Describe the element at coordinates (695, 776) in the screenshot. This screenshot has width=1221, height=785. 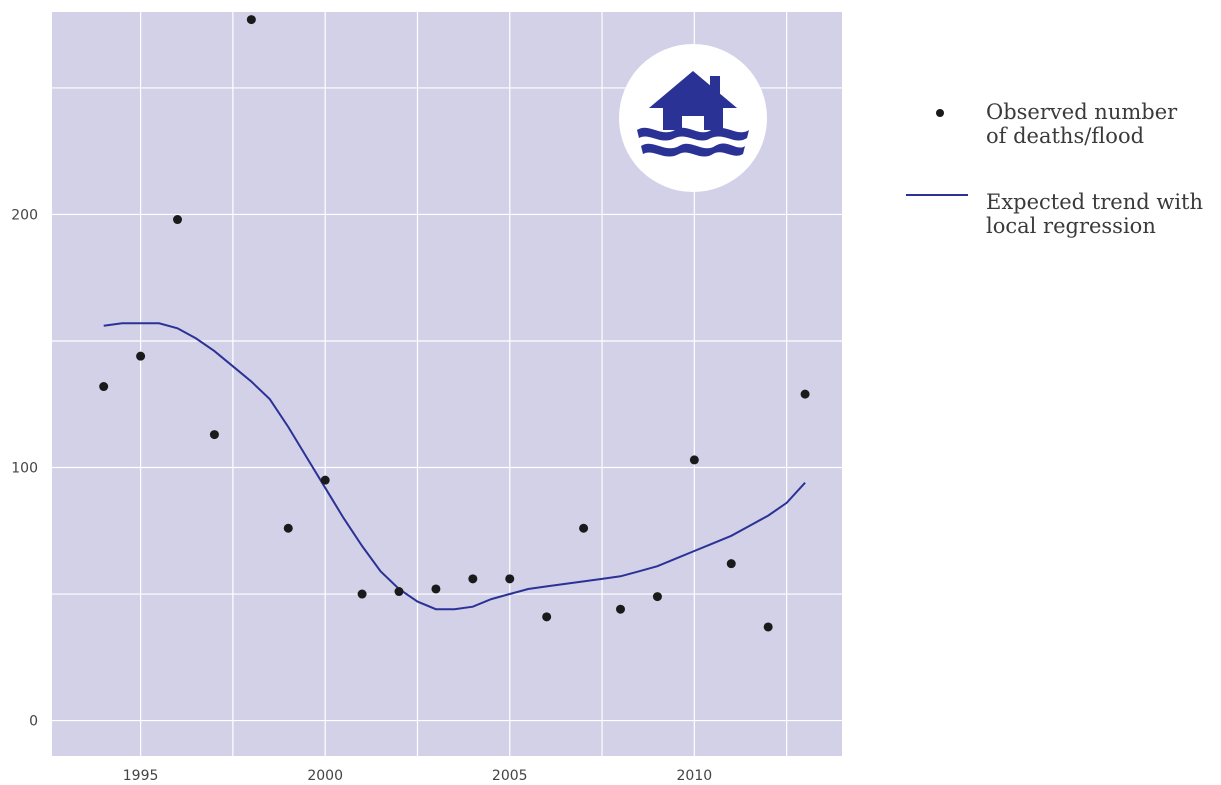
I see `x-tick-label: 2010` at that location.